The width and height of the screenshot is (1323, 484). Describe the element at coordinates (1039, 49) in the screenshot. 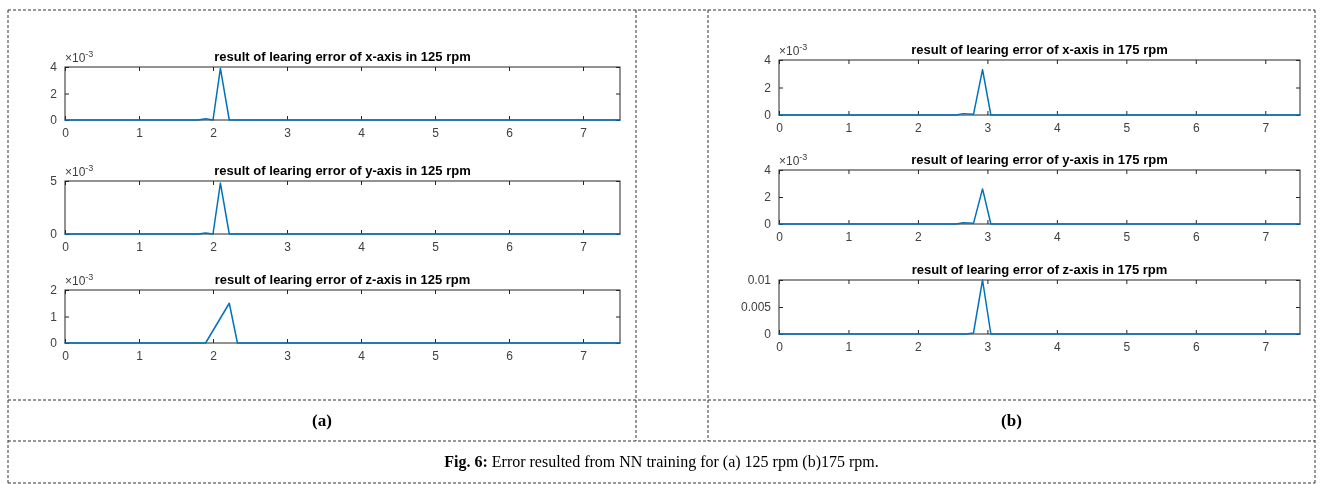

I see `chart-title: result of learing error of x-axis in 175 rpm` at that location.